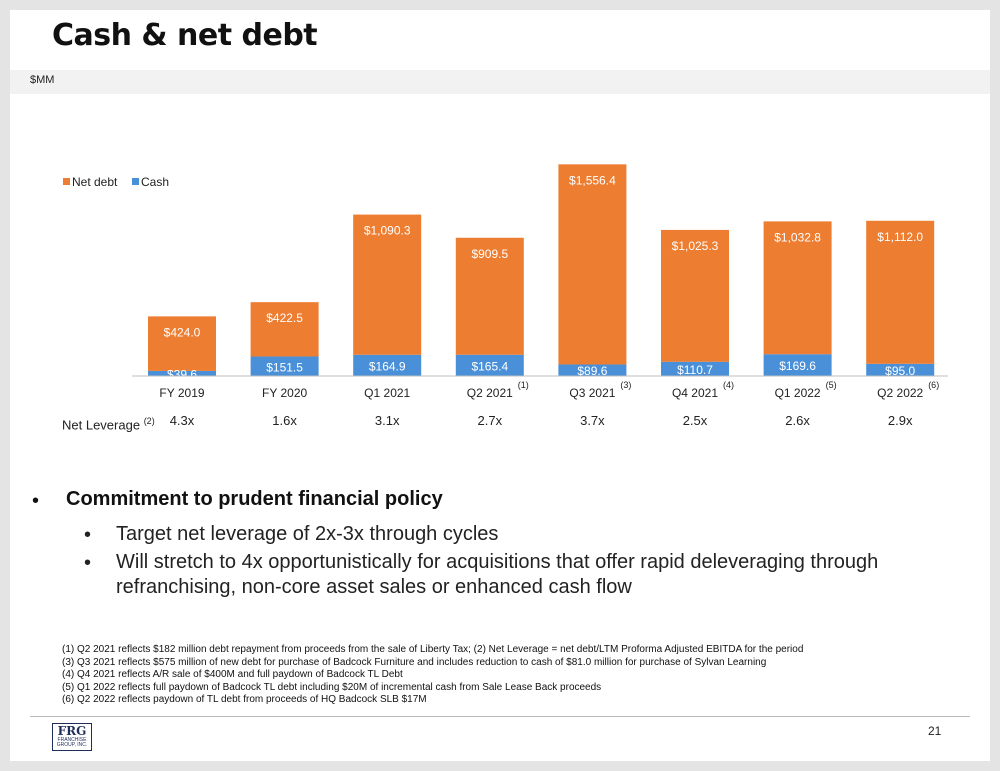 The image size is (1000, 771). Describe the element at coordinates (900, 393) in the screenshot. I see `x-tick-label: Q2 2022` at that location.